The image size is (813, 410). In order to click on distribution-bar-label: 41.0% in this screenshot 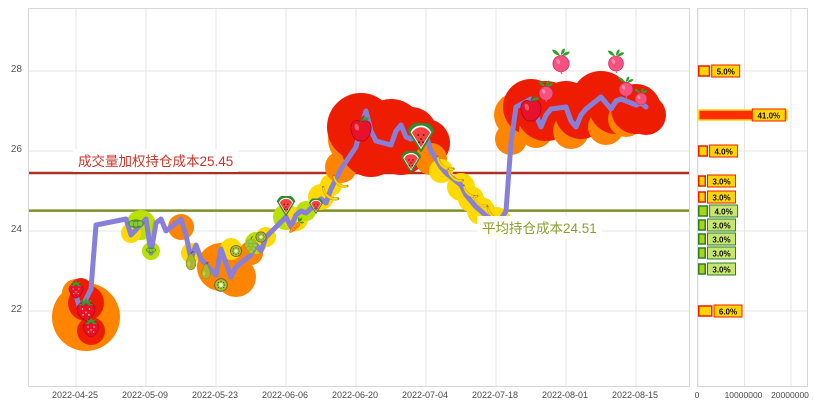, I will do `click(768, 116)`.